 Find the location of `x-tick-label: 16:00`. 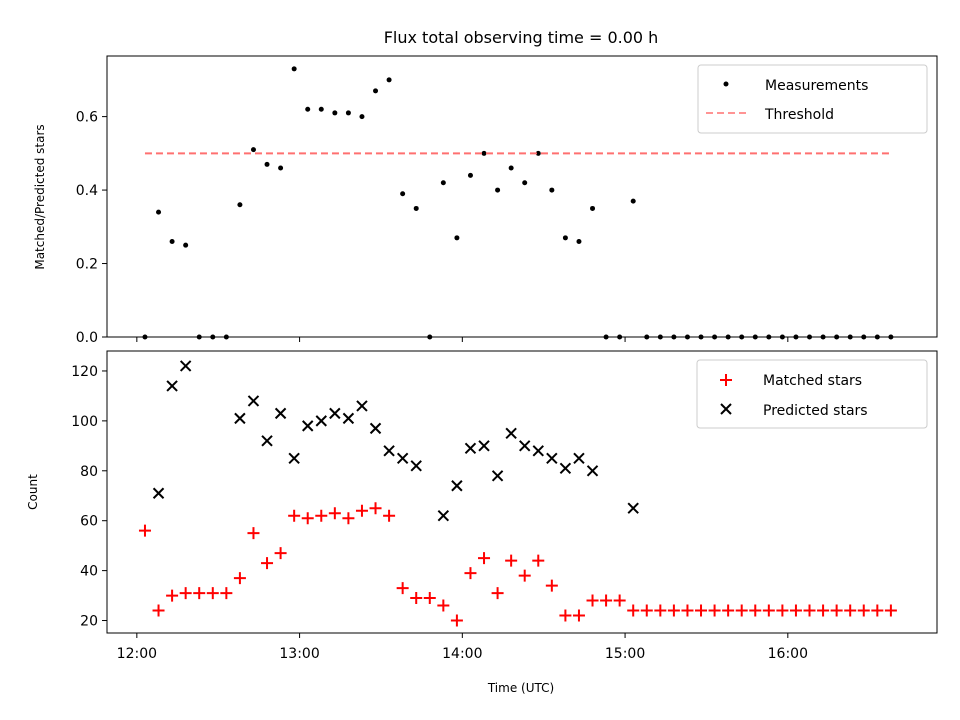

x-tick-label: 16:00 is located at coordinates (788, 654).